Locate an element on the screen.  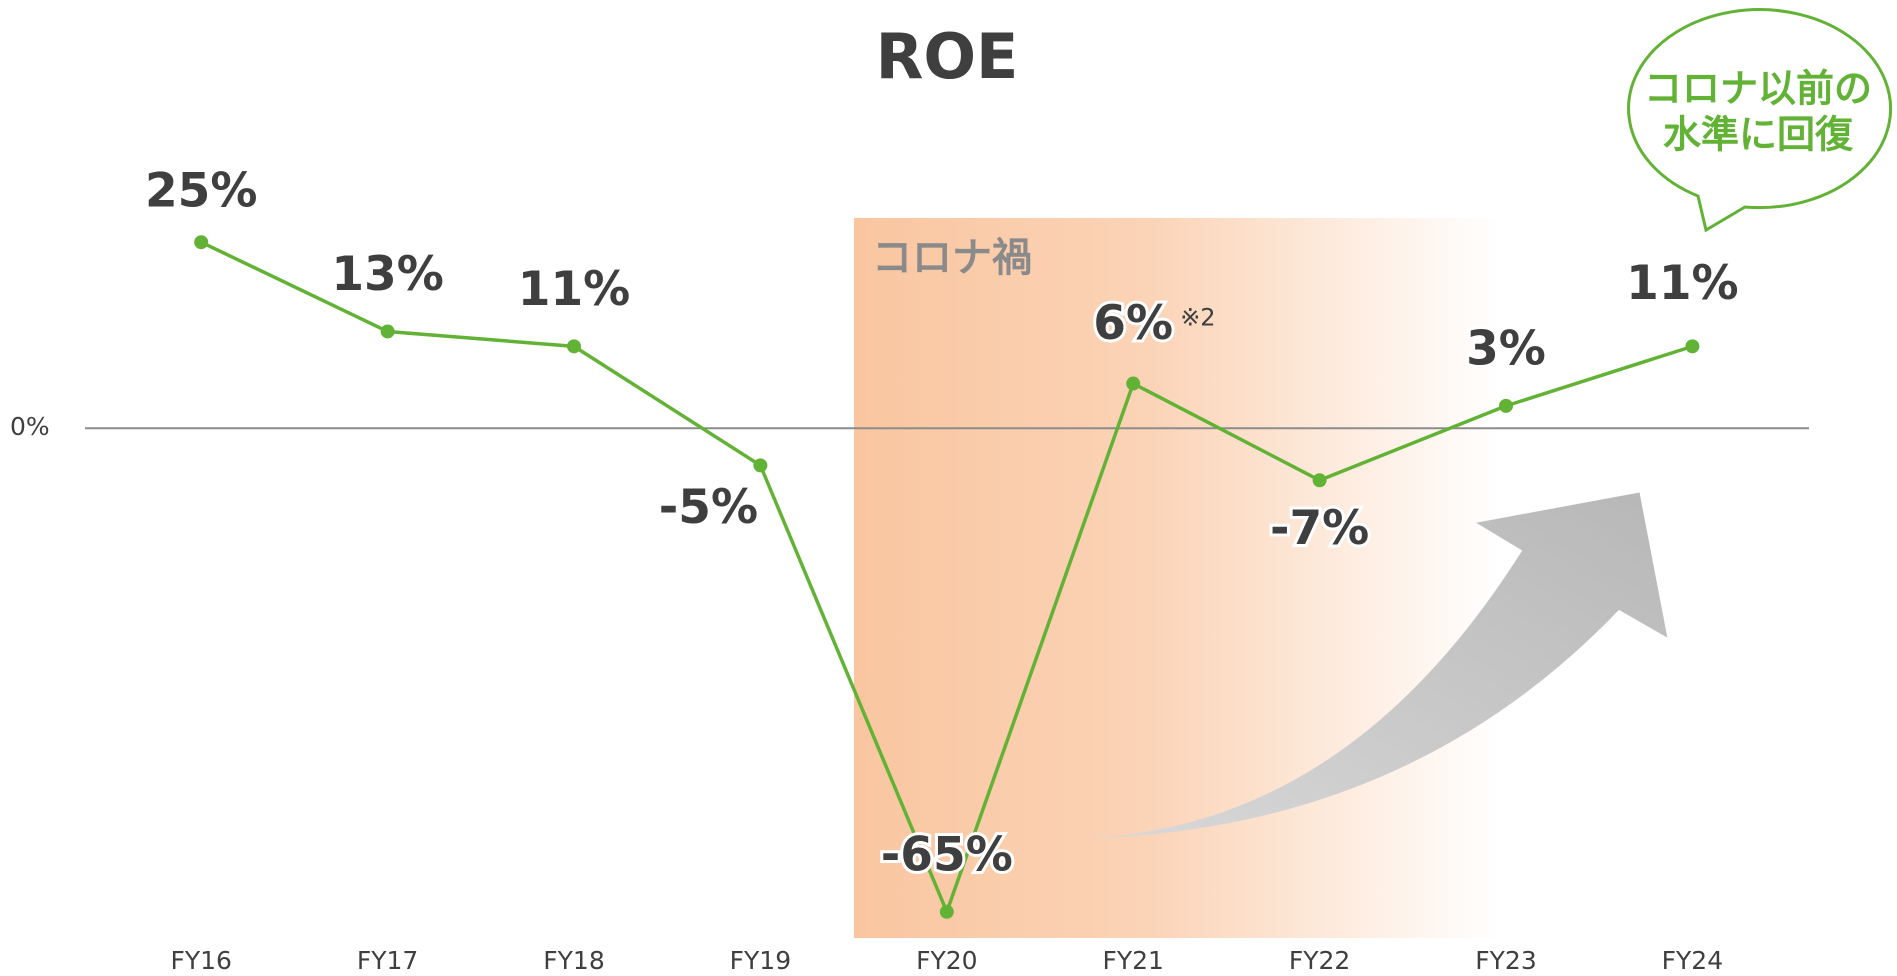
data-label: -5% is located at coordinates (708, 507).